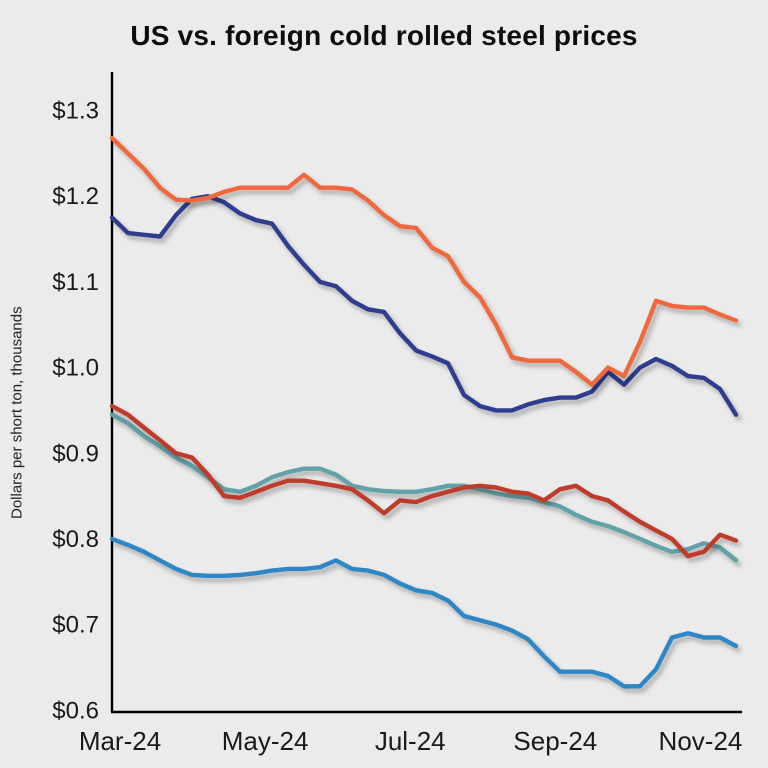 This screenshot has width=768, height=768. What do you see at coordinates (555, 741) in the screenshot?
I see `x-tick-label: Sep-24` at bounding box center [555, 741].